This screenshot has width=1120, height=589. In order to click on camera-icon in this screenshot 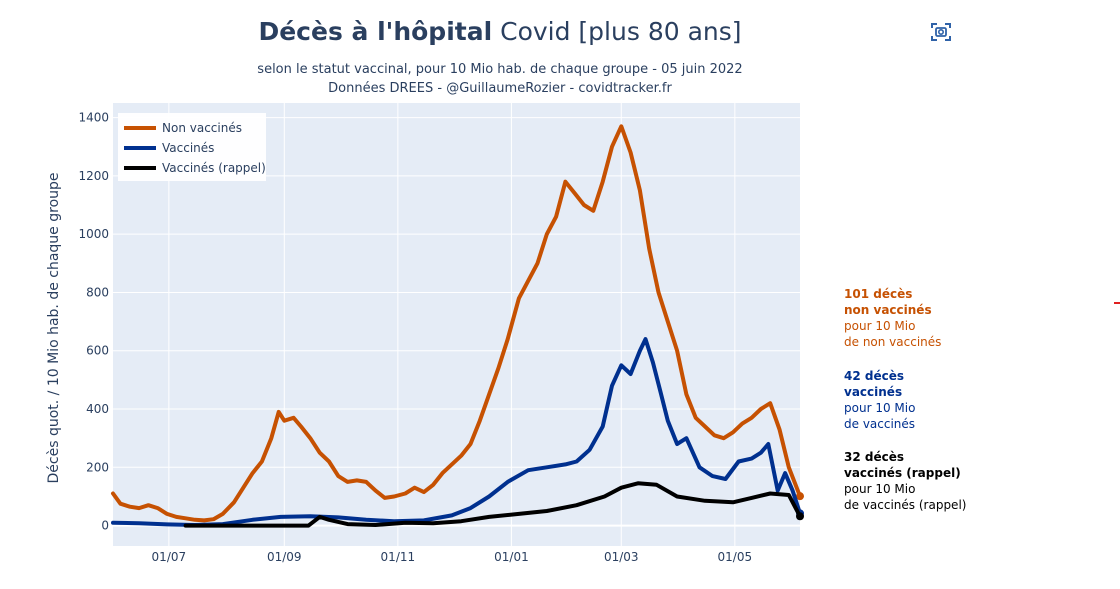, I will do `click(941, 32)`.